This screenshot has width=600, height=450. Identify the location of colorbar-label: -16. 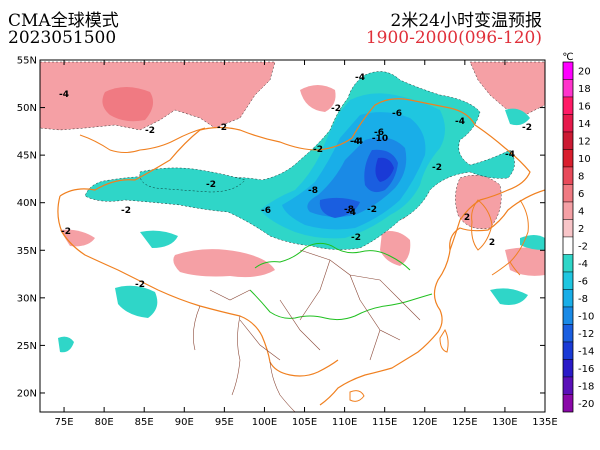
(586, 369).